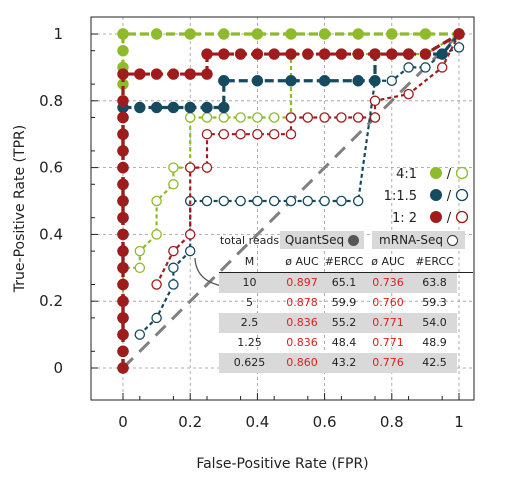  I want to click on quantseq-group-header: QuantSeq, so click(322, 240).